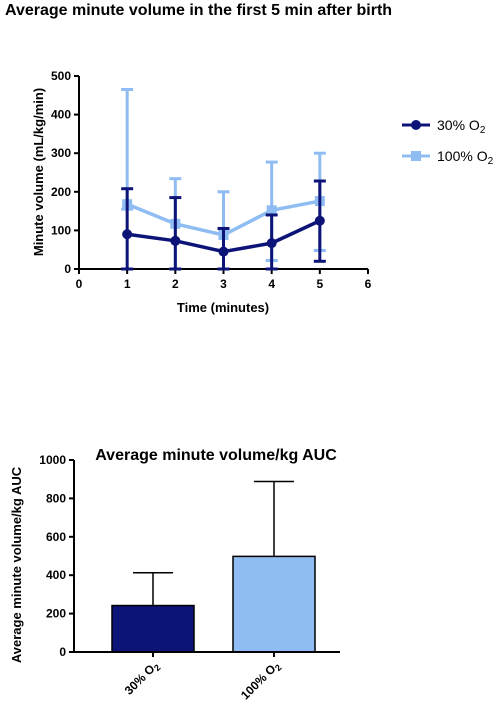  What do you see at coordinates (216, 455) in the screenshot?
I see `bar-chart-title: Average minute volume/kg AUC` at bounding box center [216, 455].